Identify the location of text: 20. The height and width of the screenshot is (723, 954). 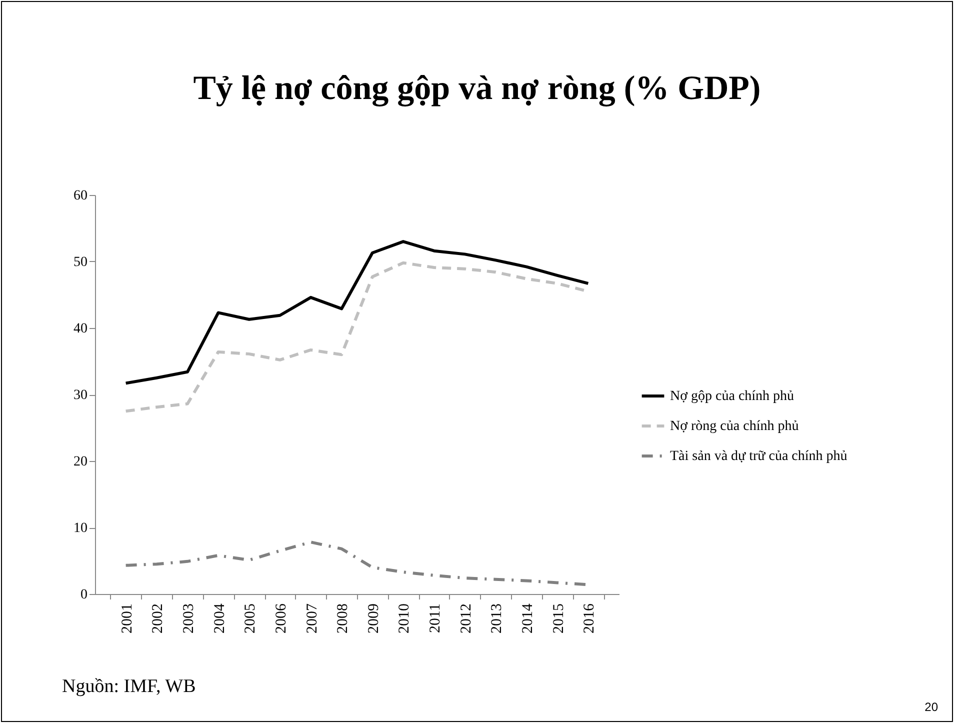
(931, 707).